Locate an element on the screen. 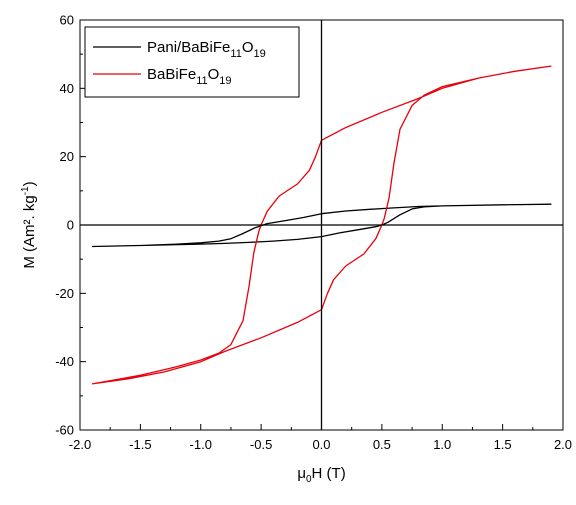  y-axis-title: M (Am². kg-1) is located at coordinates (29, 224).